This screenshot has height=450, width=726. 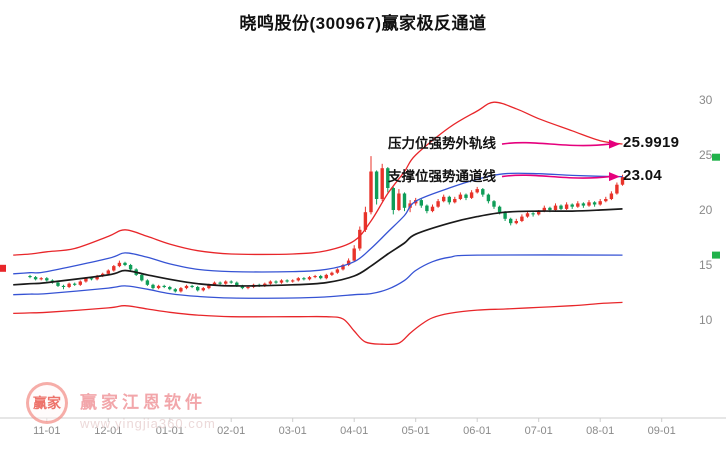 I want to click on svg-text: 11-01, so click(x=46, y=431).